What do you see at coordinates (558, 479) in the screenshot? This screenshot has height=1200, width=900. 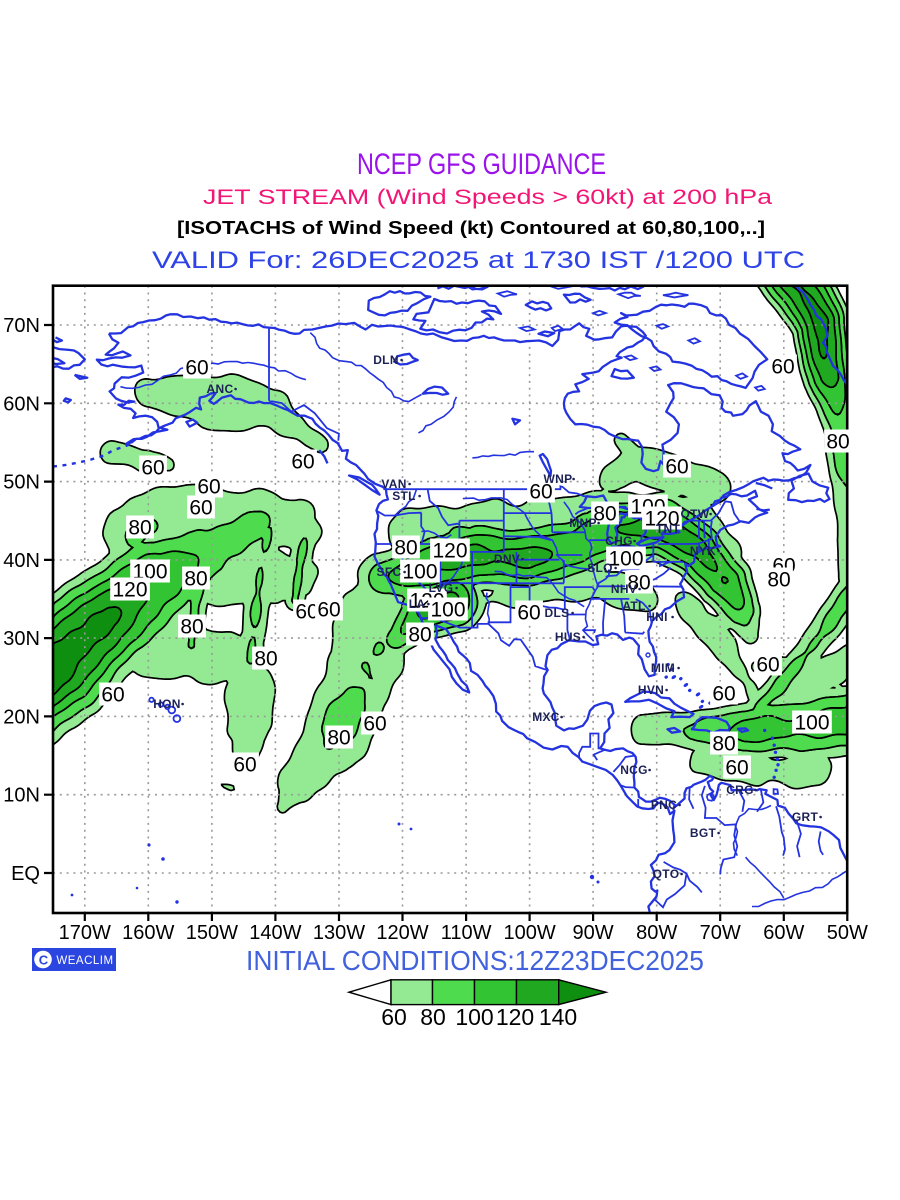 I see `svg-text: WNP` at bounding box center [558, 479].